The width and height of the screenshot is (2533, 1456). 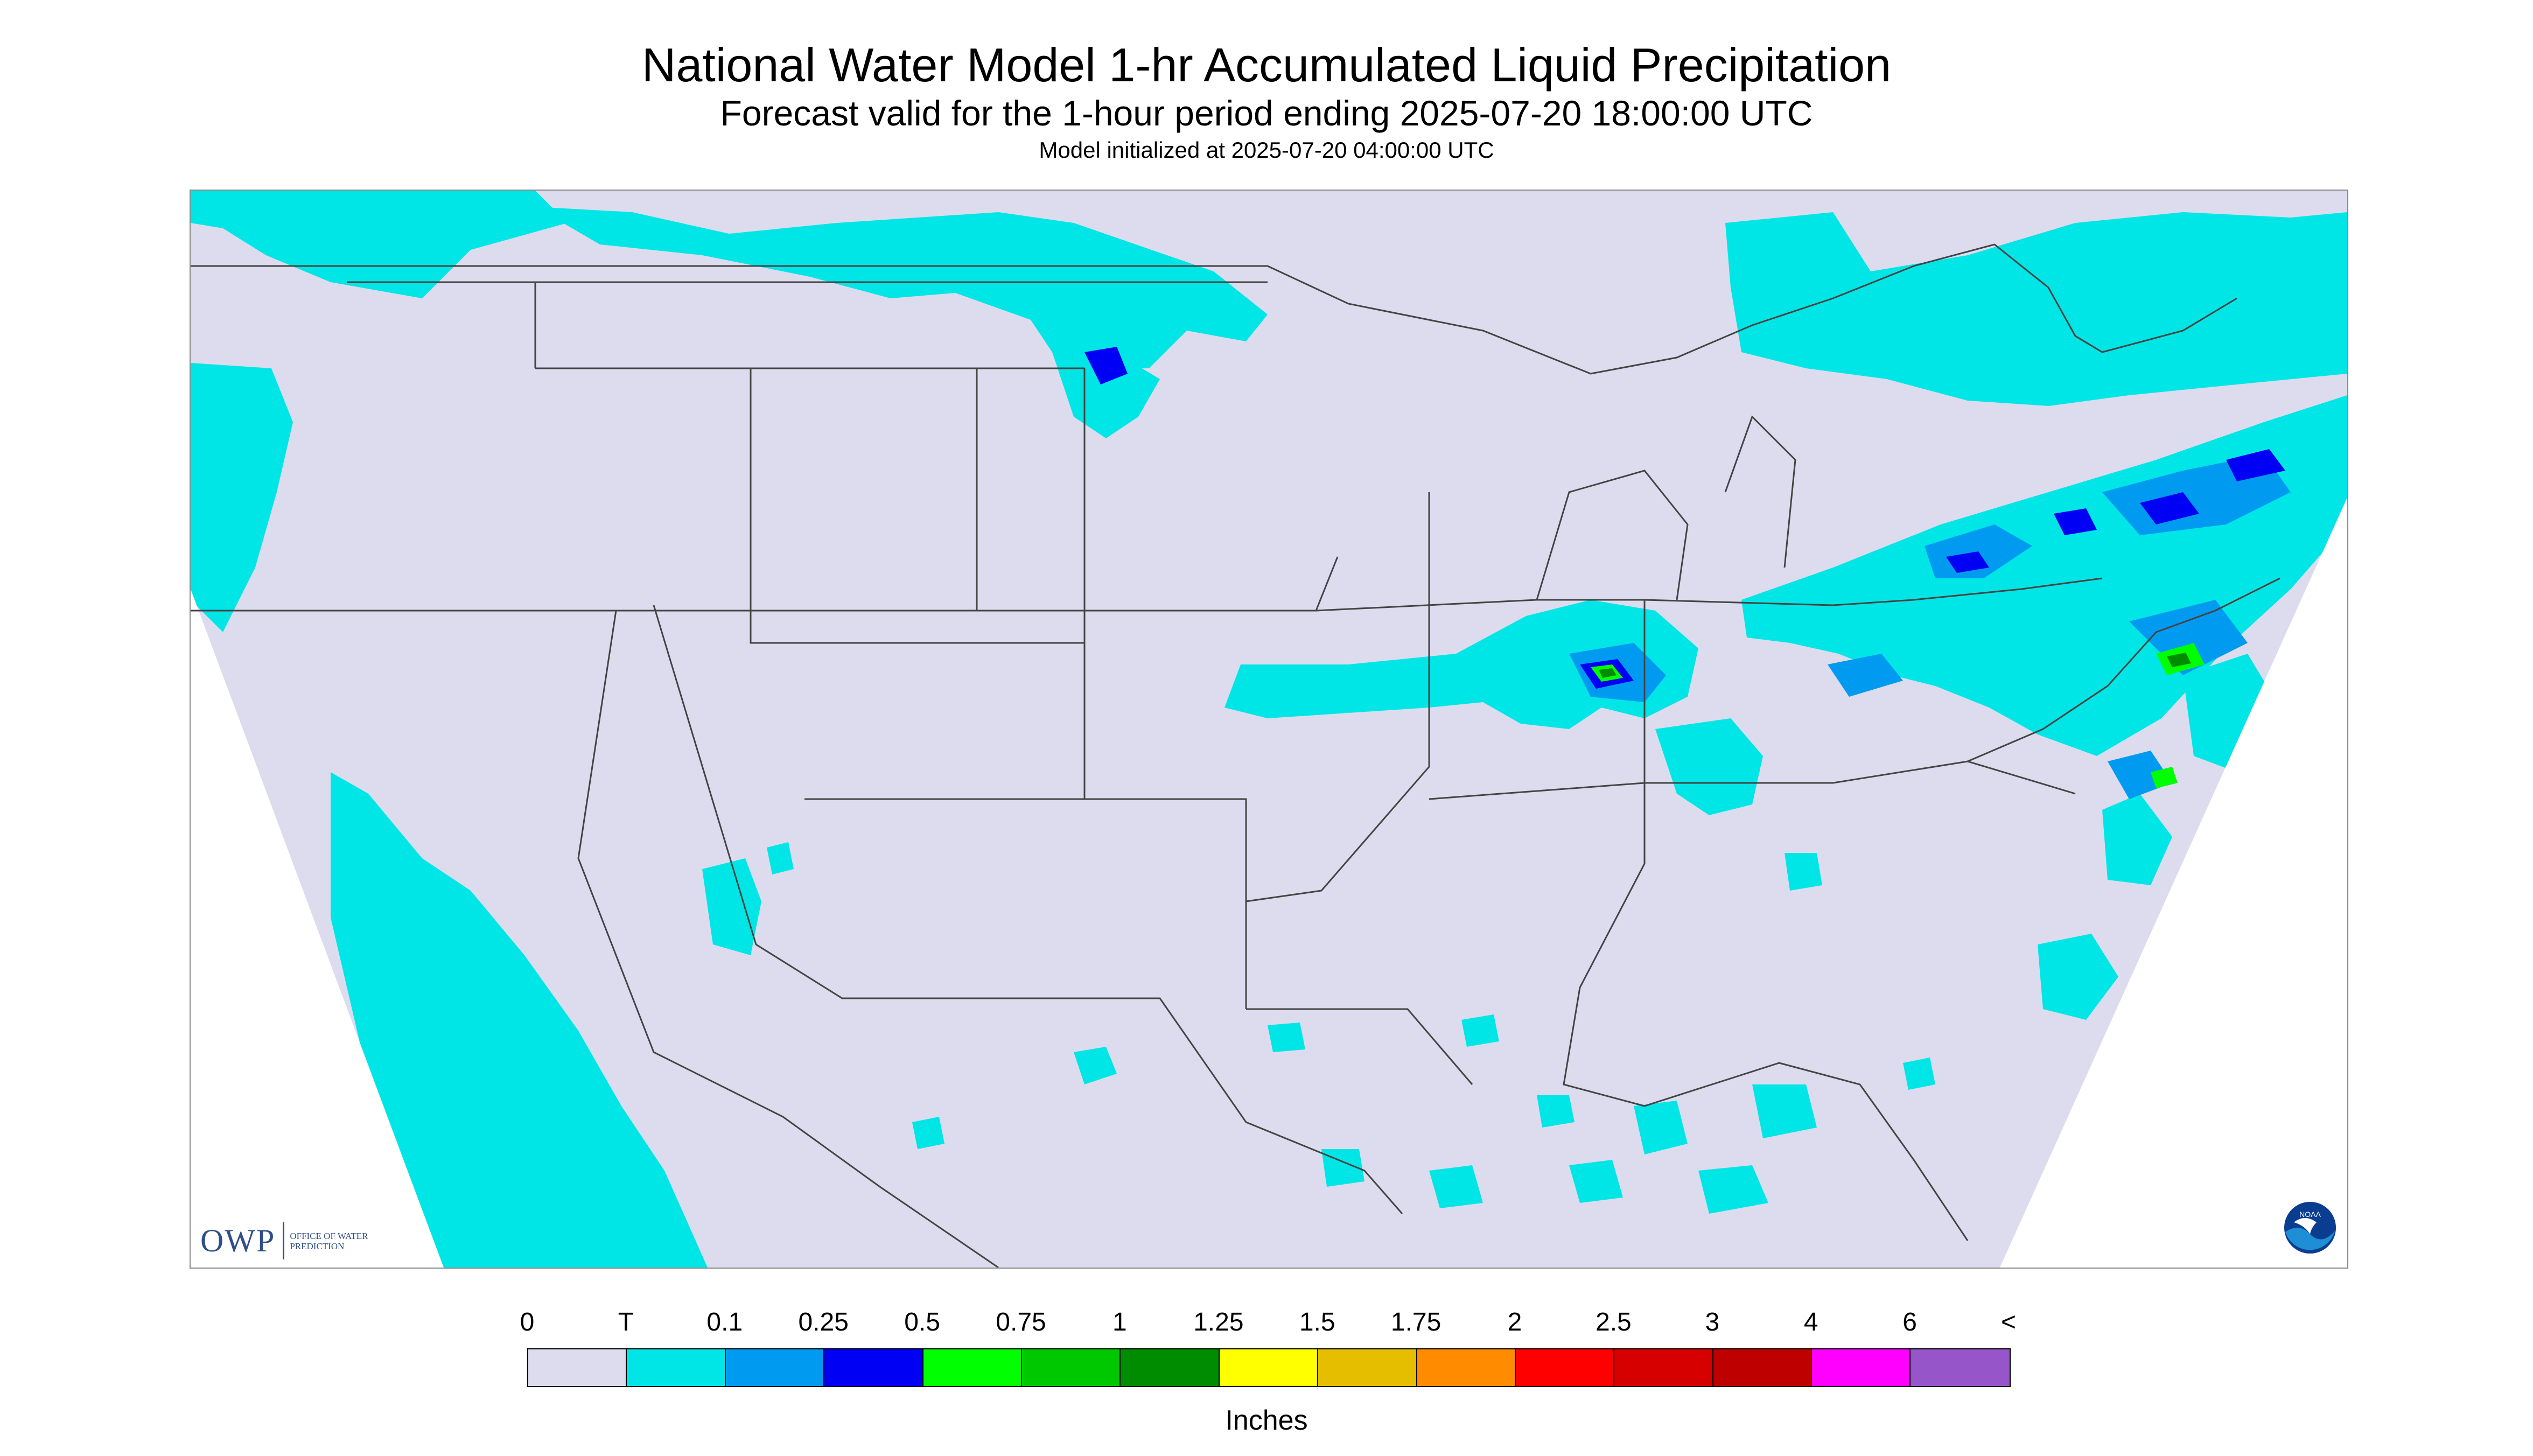 What do you see at coordinates (1317, 1322) in the screenshot?
I see `legend-tick-label: 1.5` at bounding box center [1317, 1322].